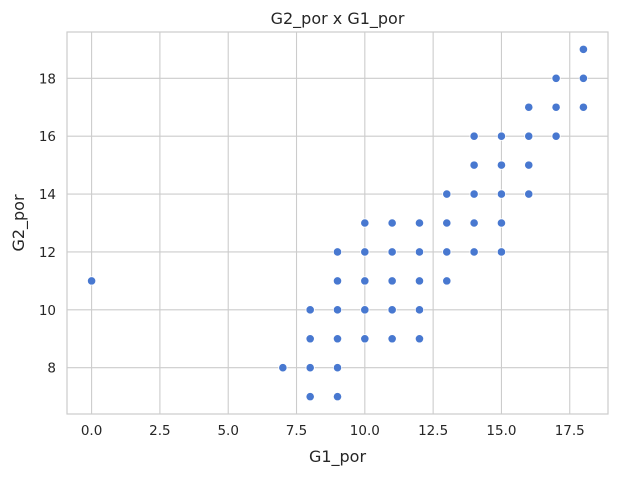 The image size is (618, 479). I want to click on chart-title: G2_por x G1_por, so click(338, 19).